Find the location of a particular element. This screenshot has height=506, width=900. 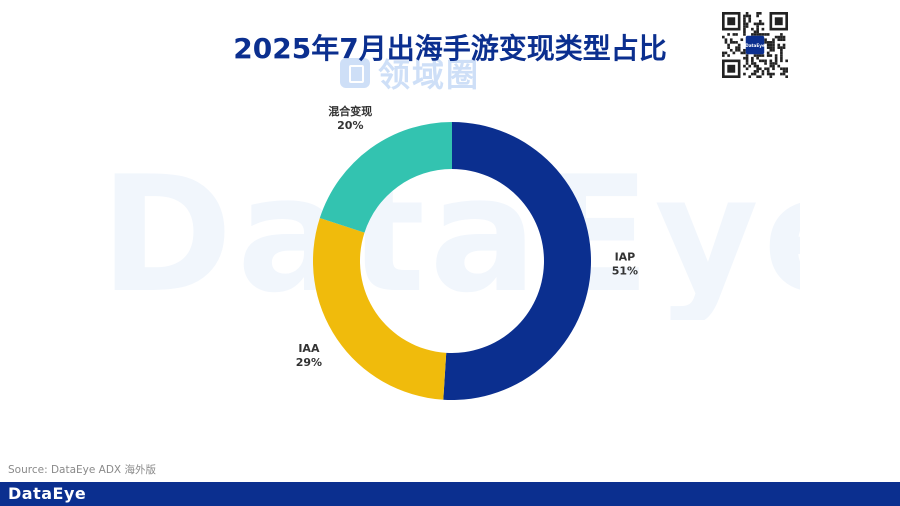

footer-bar: DataEye is located at coordinates (450, 494).